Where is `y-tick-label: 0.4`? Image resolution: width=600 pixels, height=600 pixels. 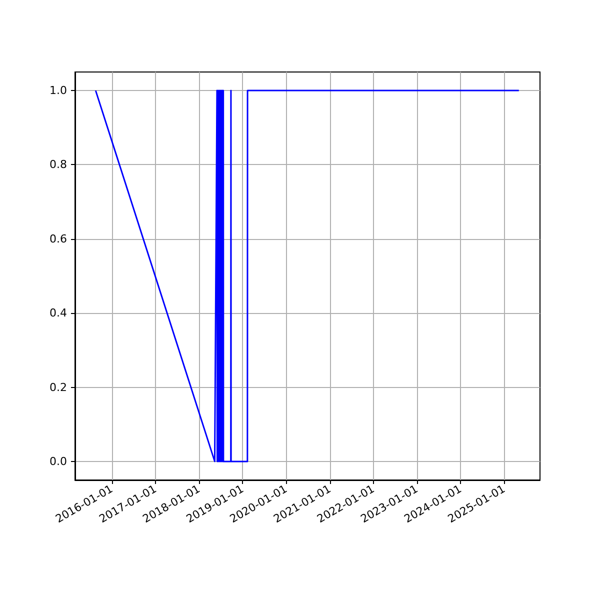 y-tick-label: 0.4 is located at coordinates (58, 313).